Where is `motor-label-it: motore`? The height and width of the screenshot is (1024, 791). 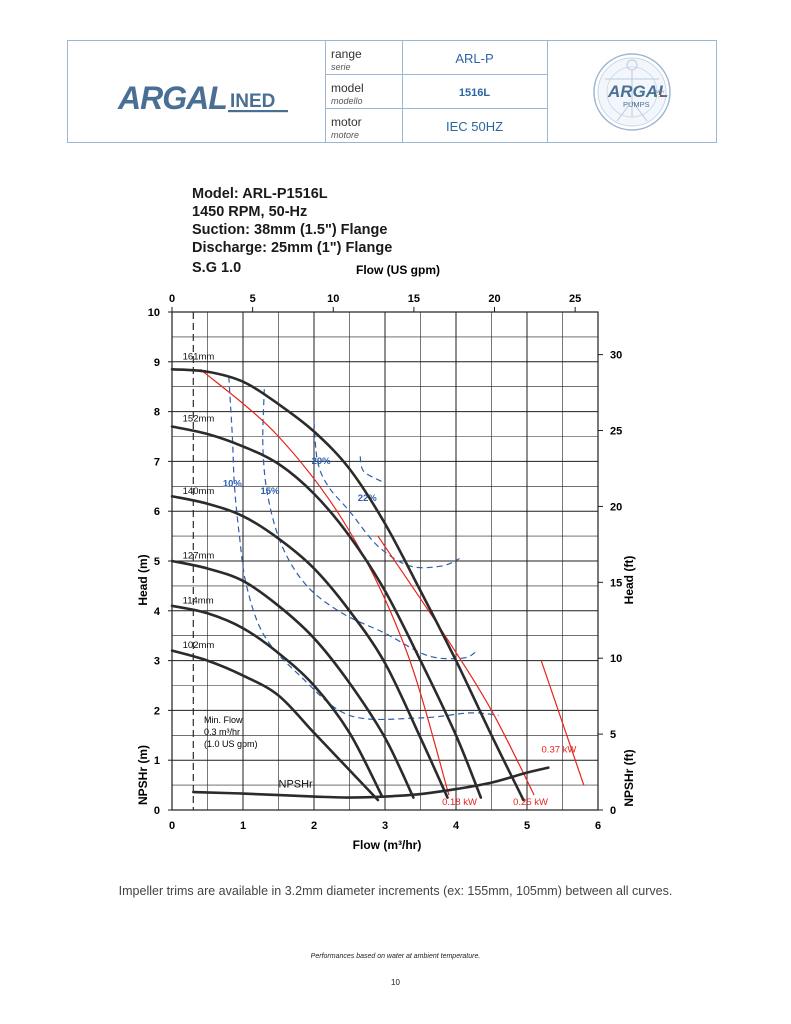 motor-label-it: motore is located at coordinates (345, 135).